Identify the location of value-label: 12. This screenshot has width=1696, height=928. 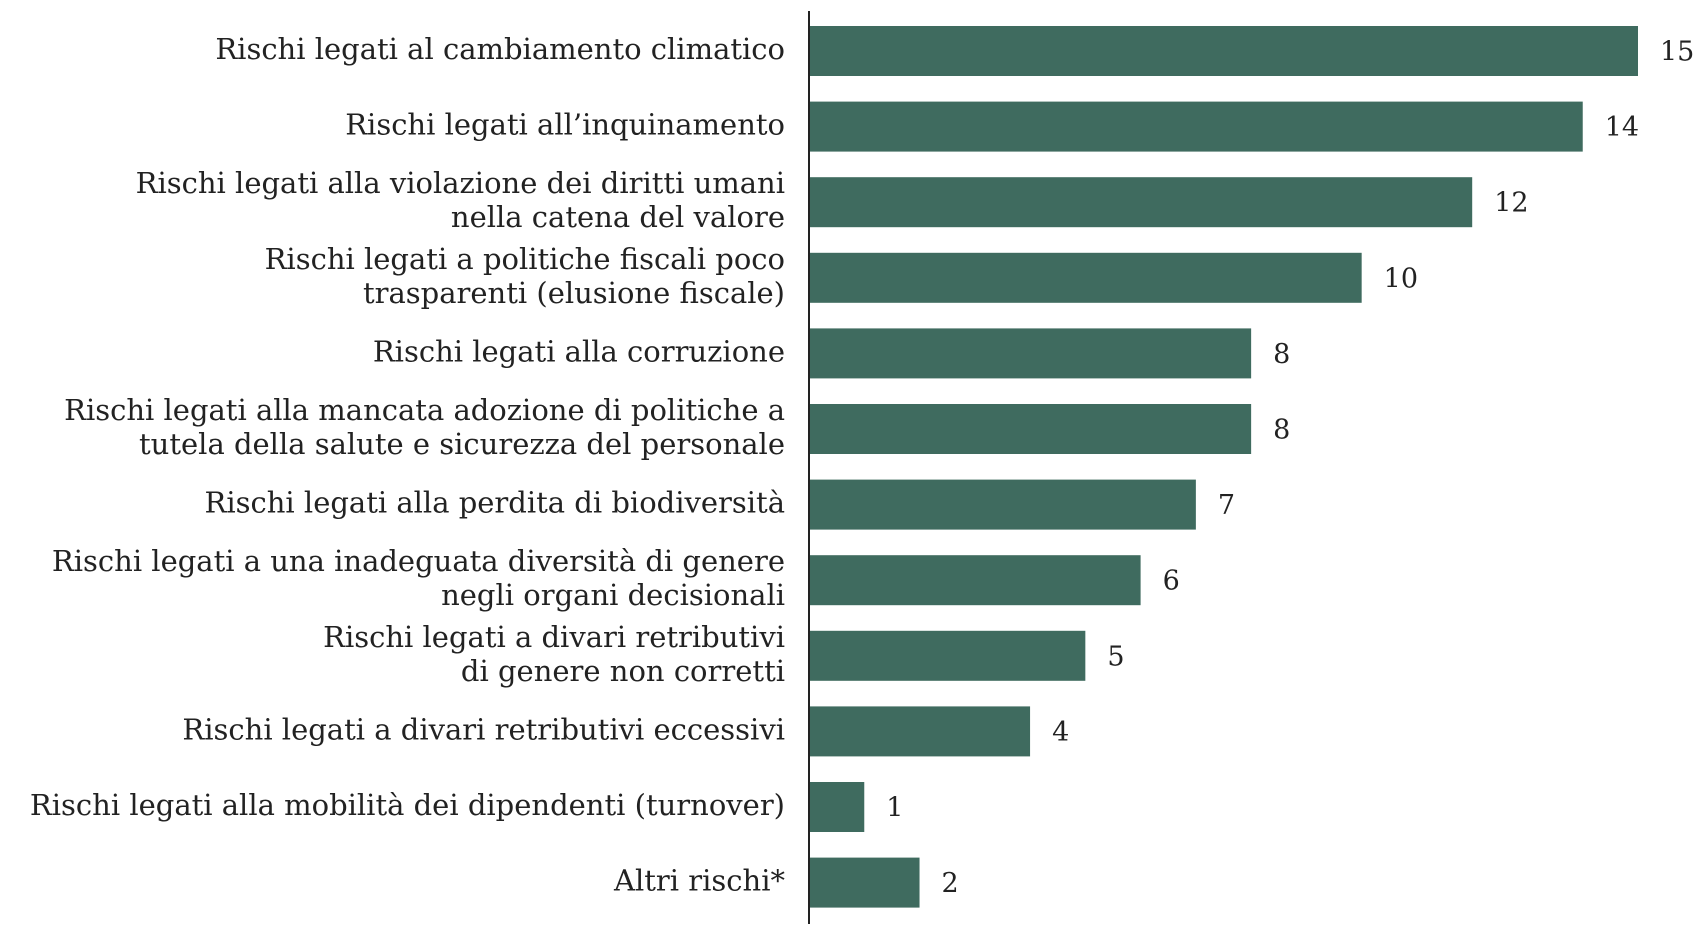
(1511, 203).